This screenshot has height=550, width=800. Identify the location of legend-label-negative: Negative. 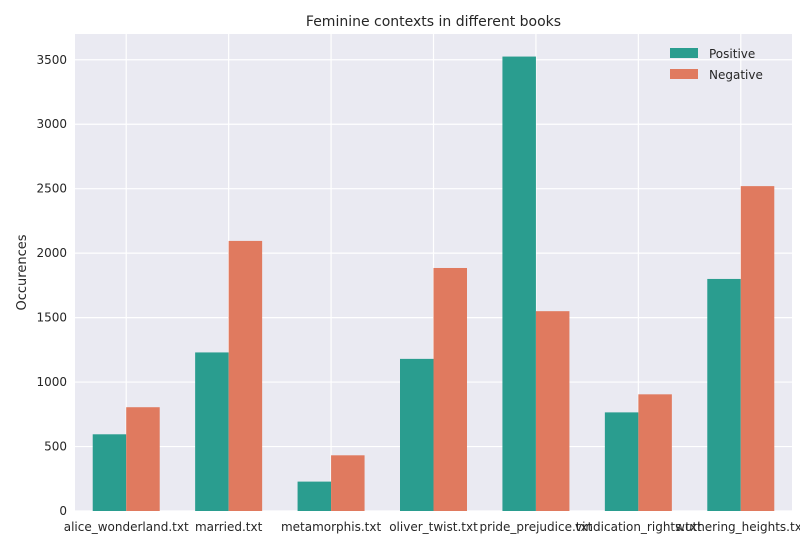
(736, 75).